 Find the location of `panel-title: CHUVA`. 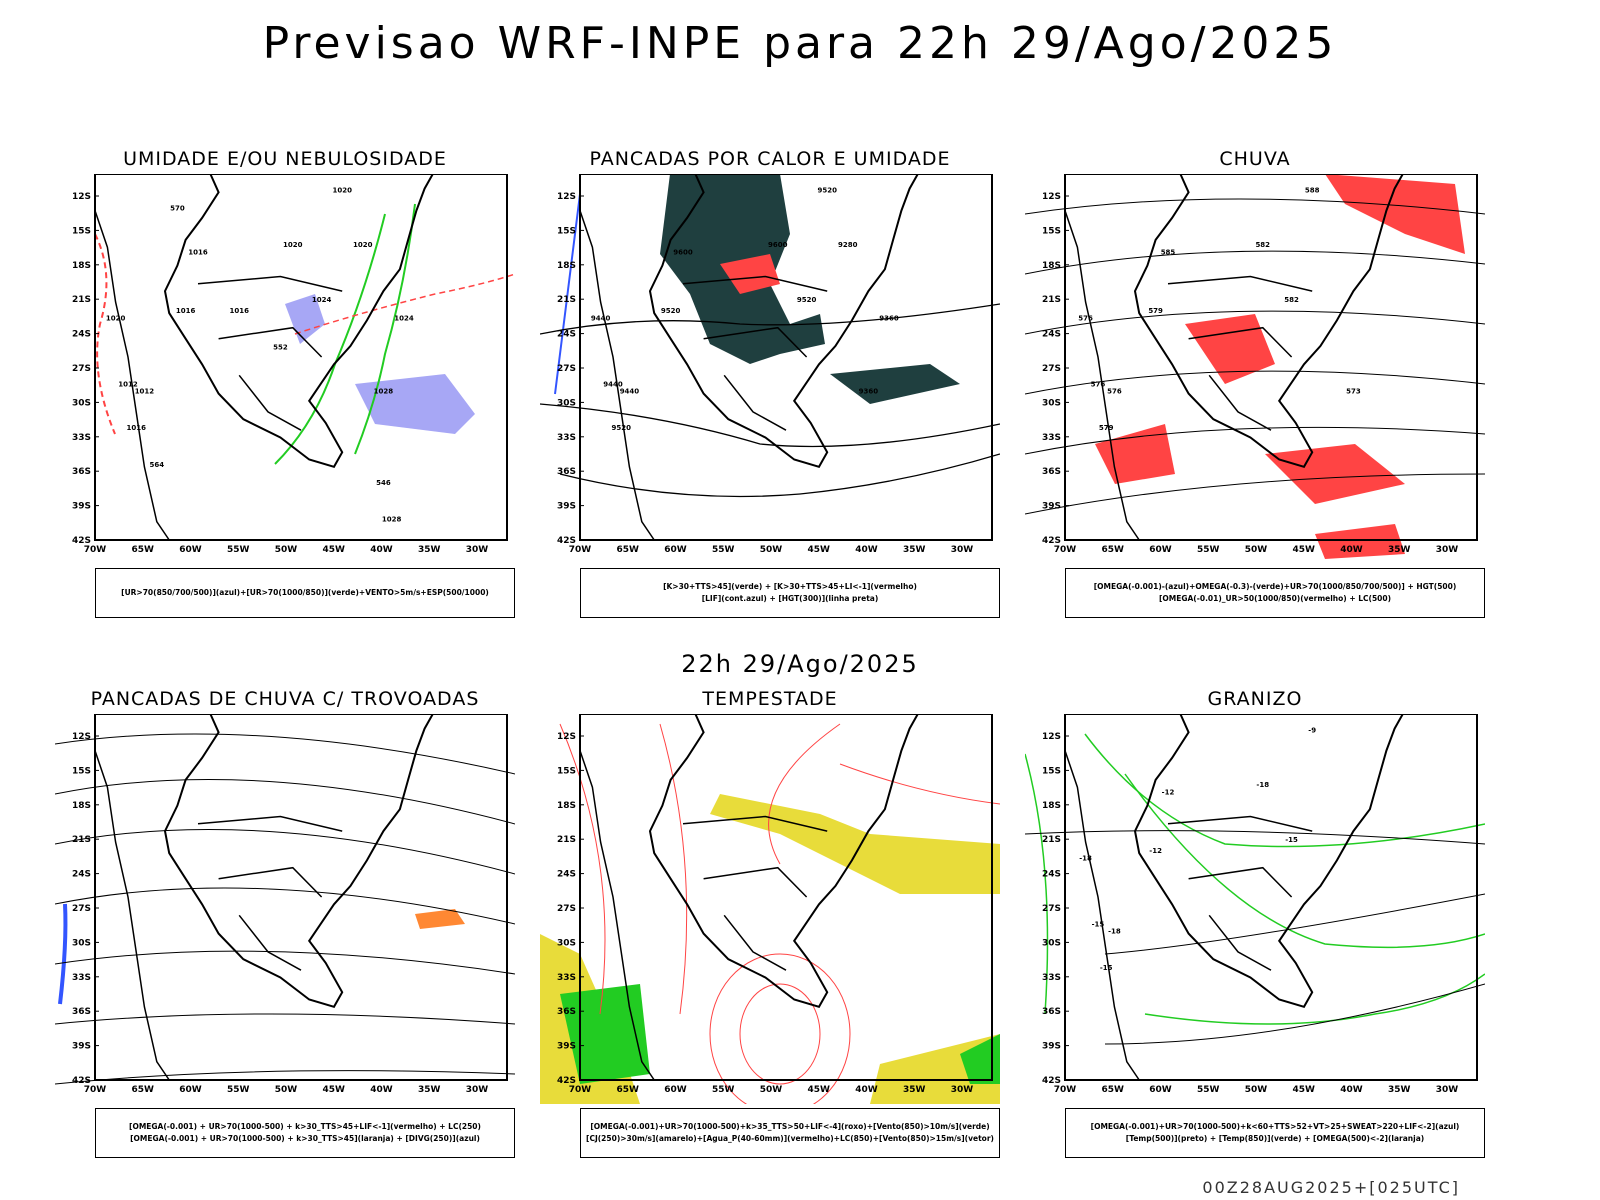

panel-title: CHUVA is located at coordinates (1255, 159).